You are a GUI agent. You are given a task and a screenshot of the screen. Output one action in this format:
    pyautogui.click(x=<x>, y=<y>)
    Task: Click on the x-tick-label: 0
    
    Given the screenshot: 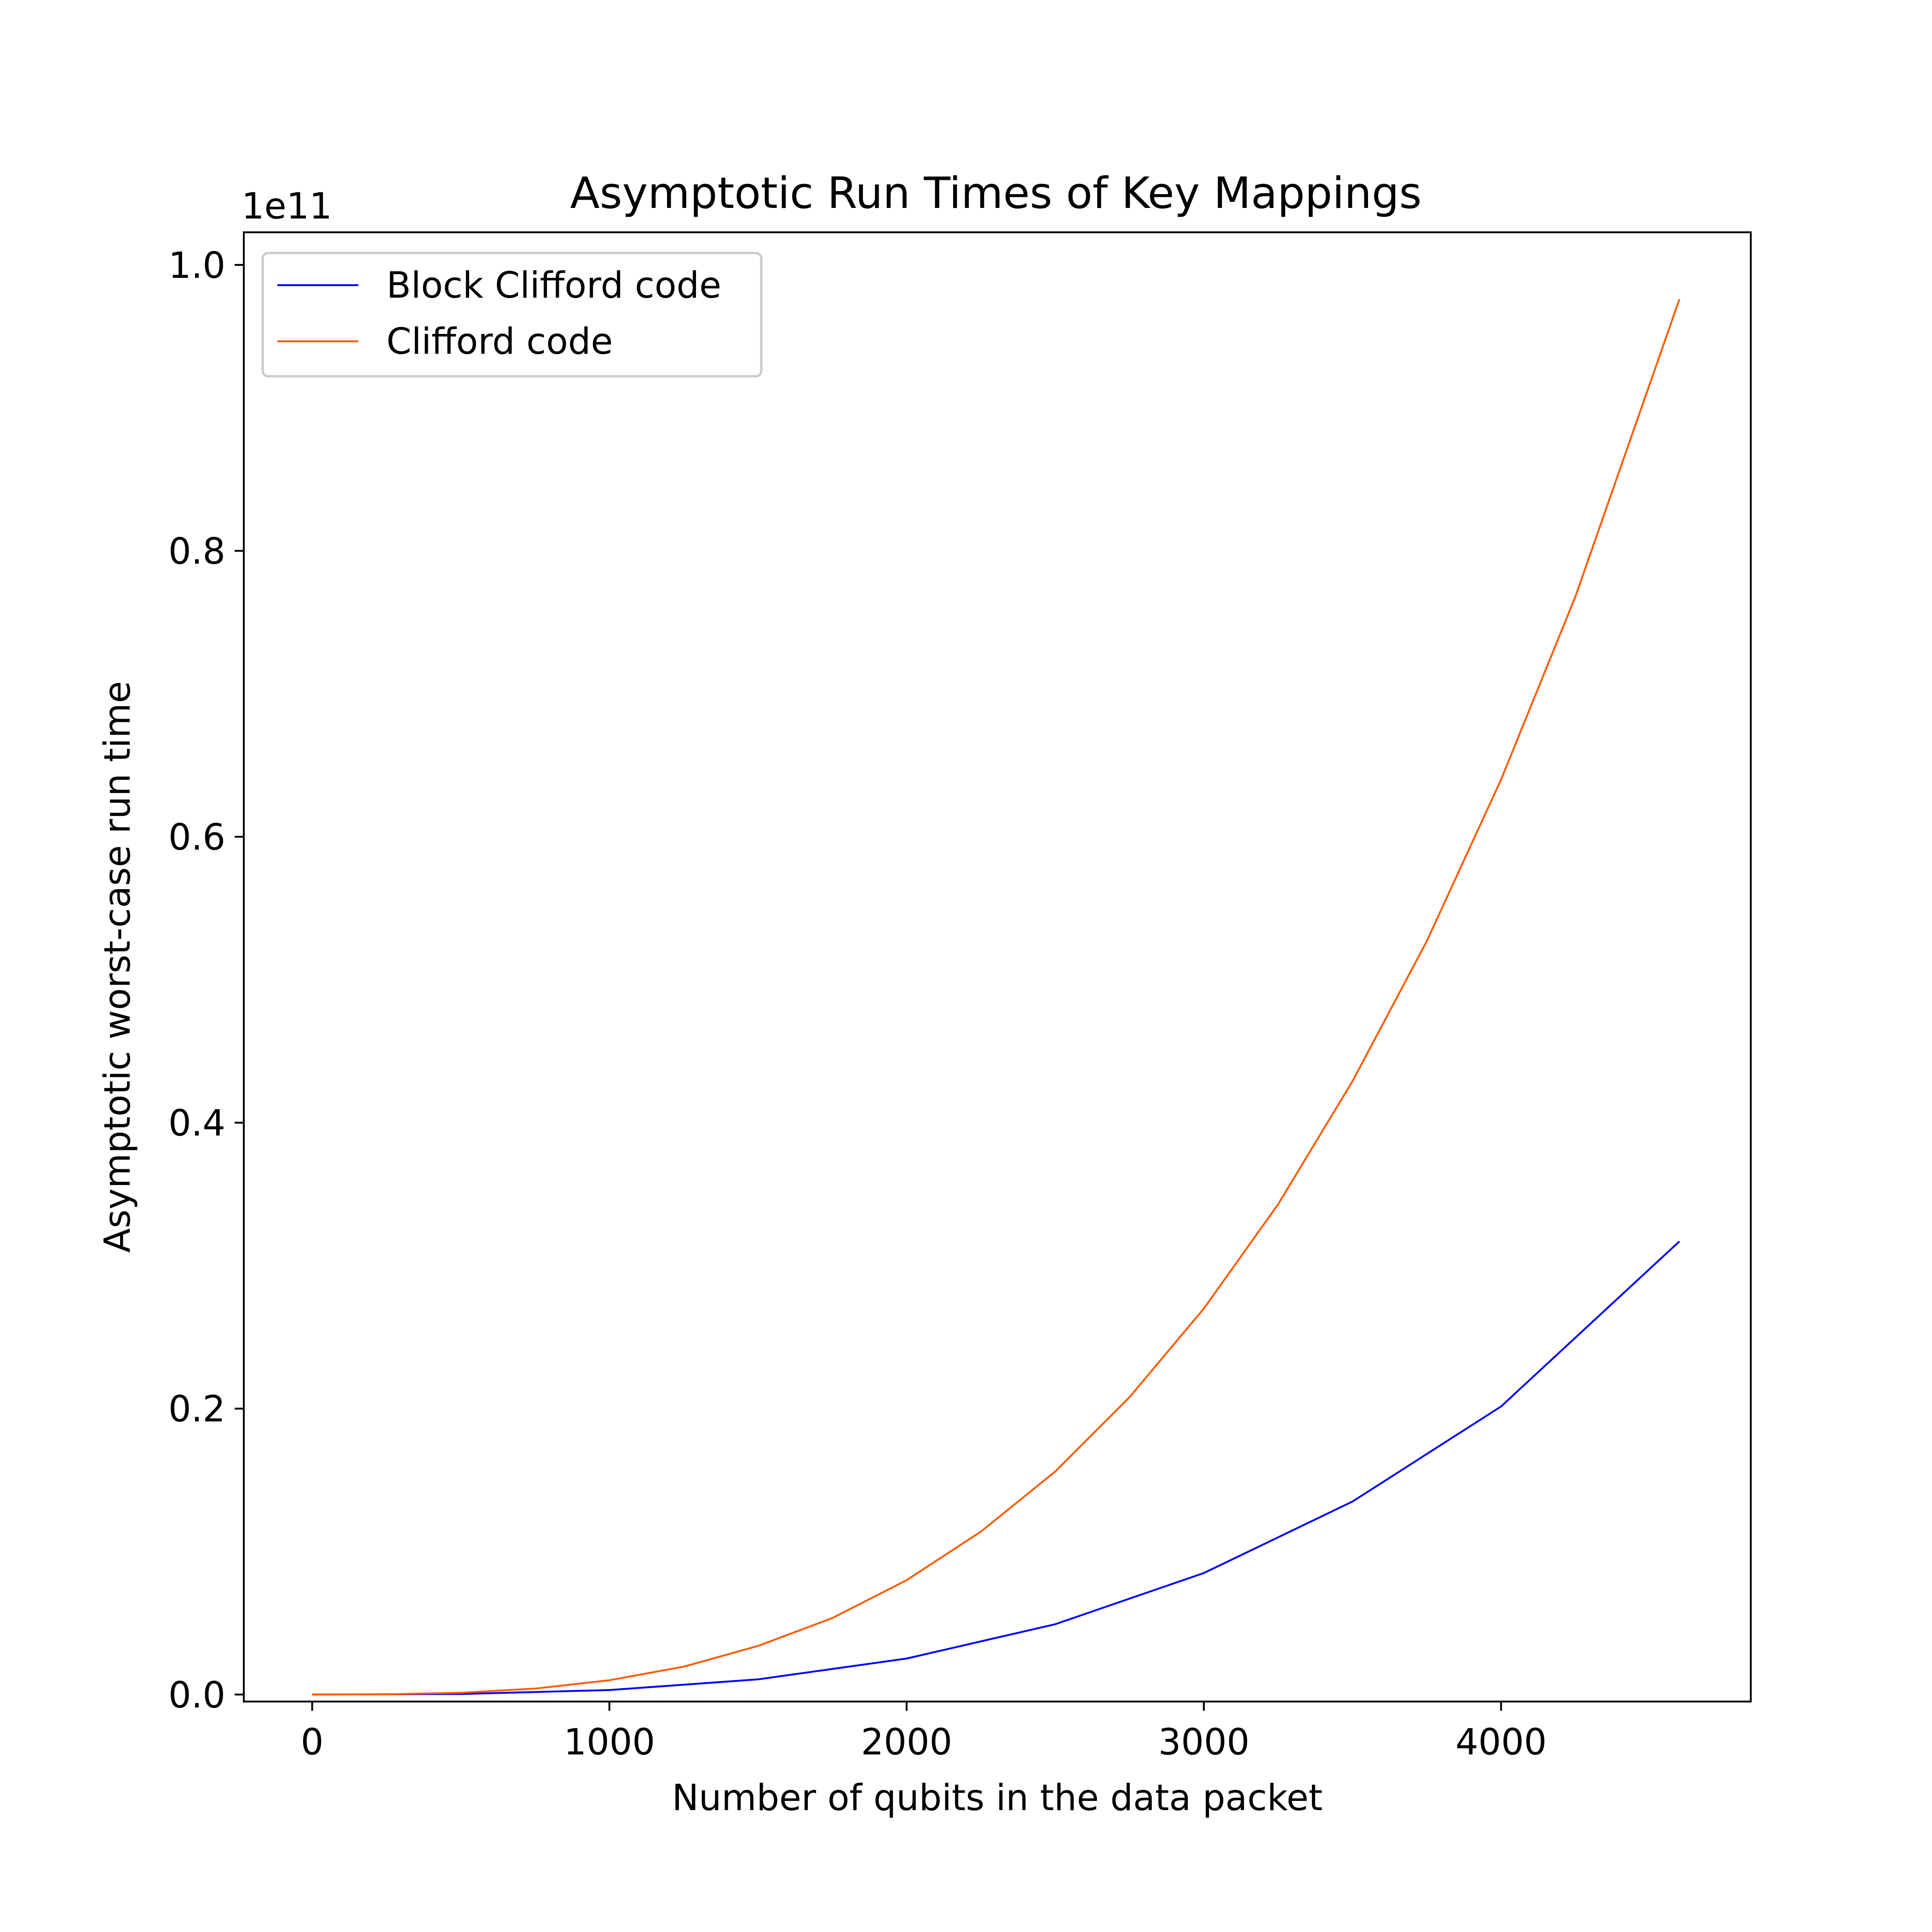 What is the action you would take?
    pyautogui.click(x=312, y=1742)
    